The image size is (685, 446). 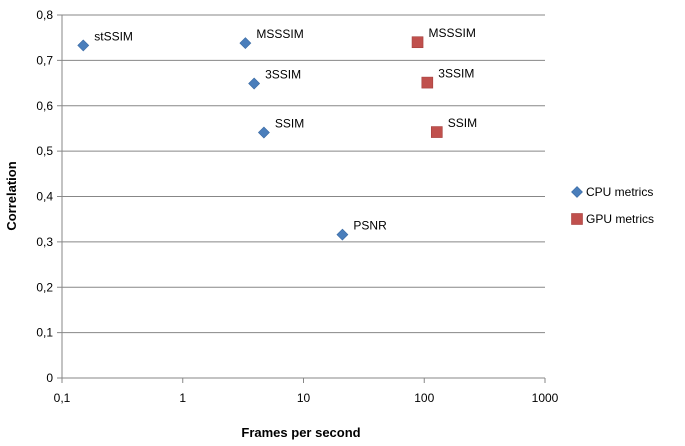 I want to click on x-tick-label: 10, so click(x=304, y=398).